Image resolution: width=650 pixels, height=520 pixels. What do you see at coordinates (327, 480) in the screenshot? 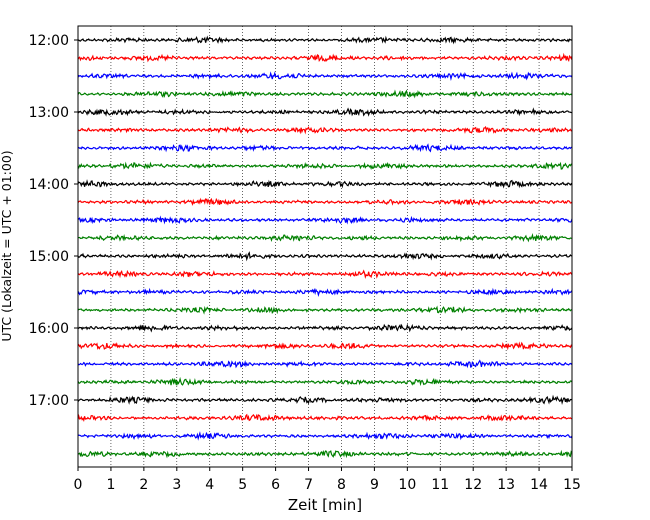
I see `x-axis-ticks: 0 1 2 3 4 5 6 7 8 9 10 11 12 13 14 15` at bounding box center [327, 480].